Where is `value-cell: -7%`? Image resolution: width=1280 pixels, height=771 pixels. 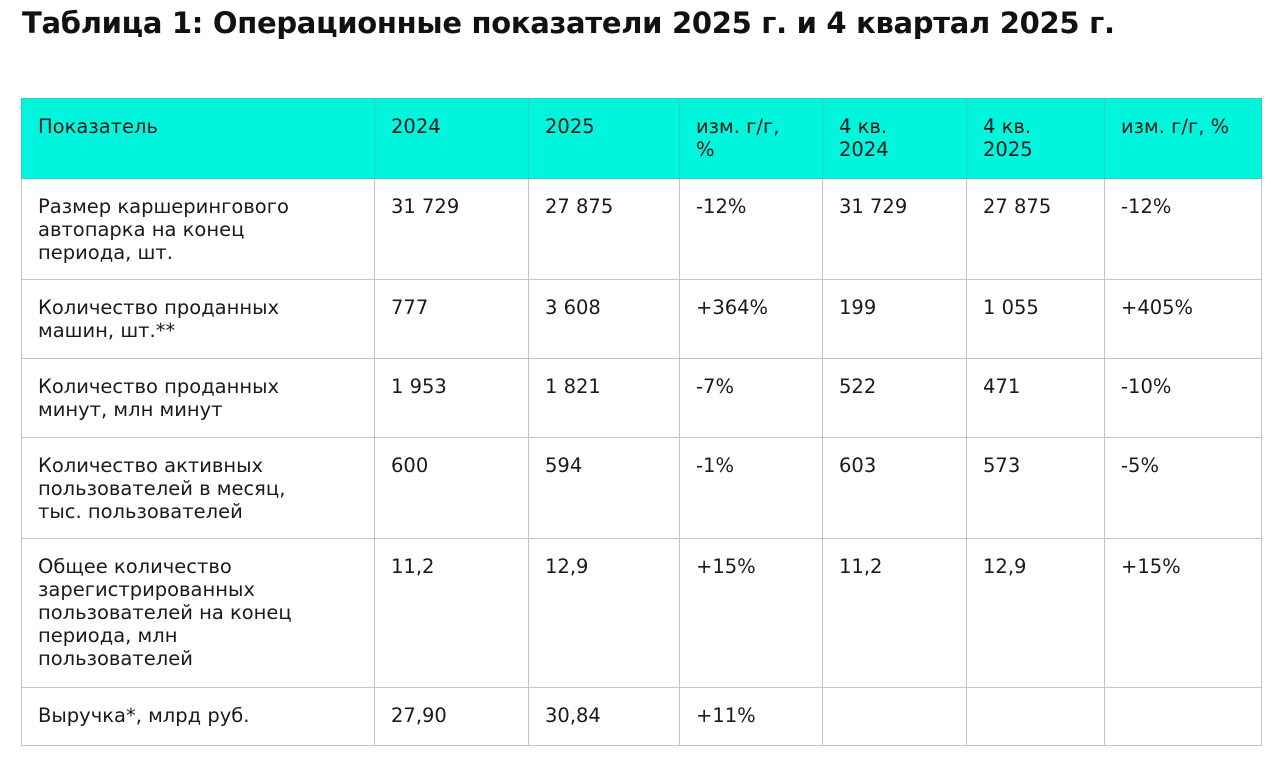
value-cell: -7% is located at coordinates (751, 398).